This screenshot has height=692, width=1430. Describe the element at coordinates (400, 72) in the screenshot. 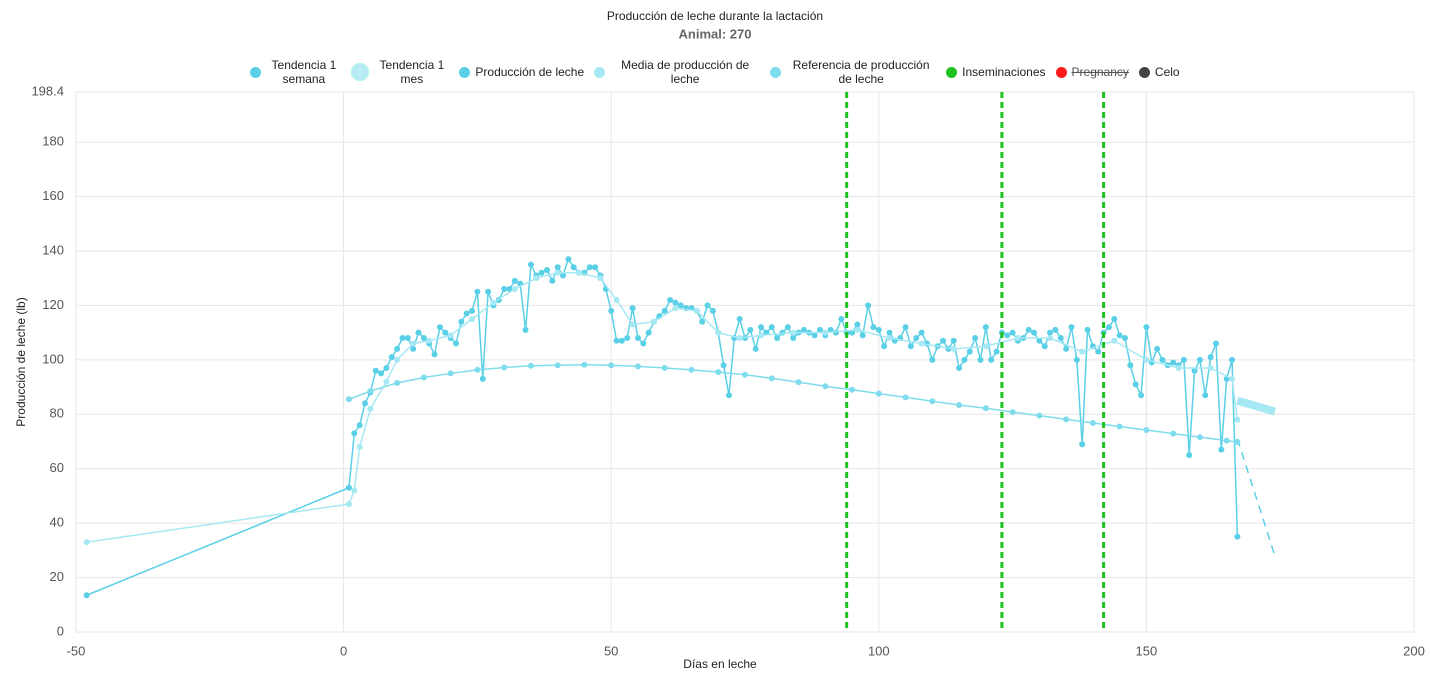

I see `legend-item: Tendencia 1 mes` at that location.